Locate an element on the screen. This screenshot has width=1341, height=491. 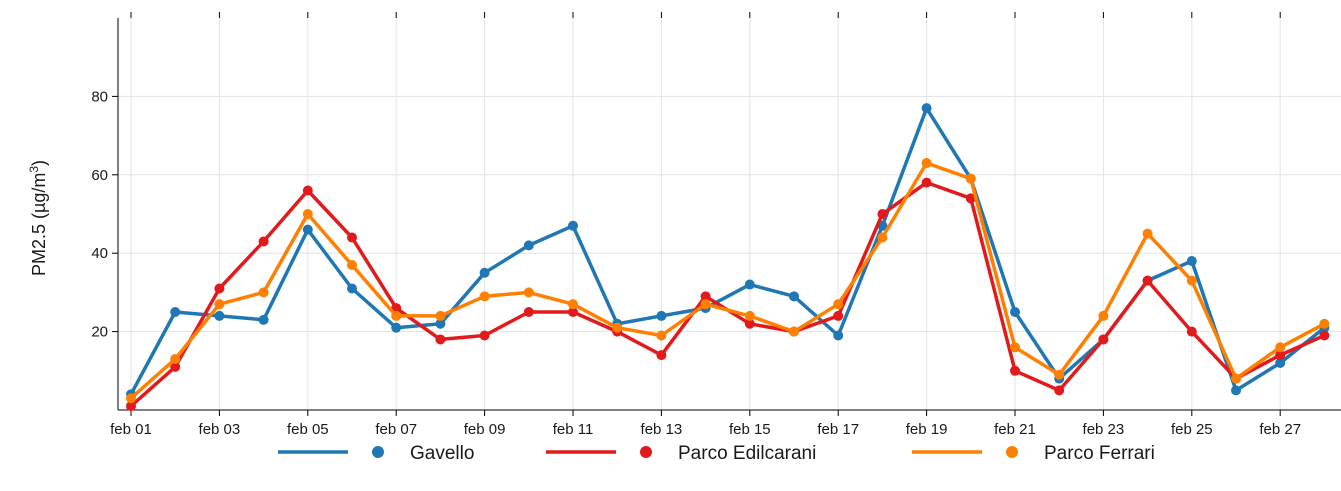
x-tick-label: feb 03 is located at coordinates (220, 429).